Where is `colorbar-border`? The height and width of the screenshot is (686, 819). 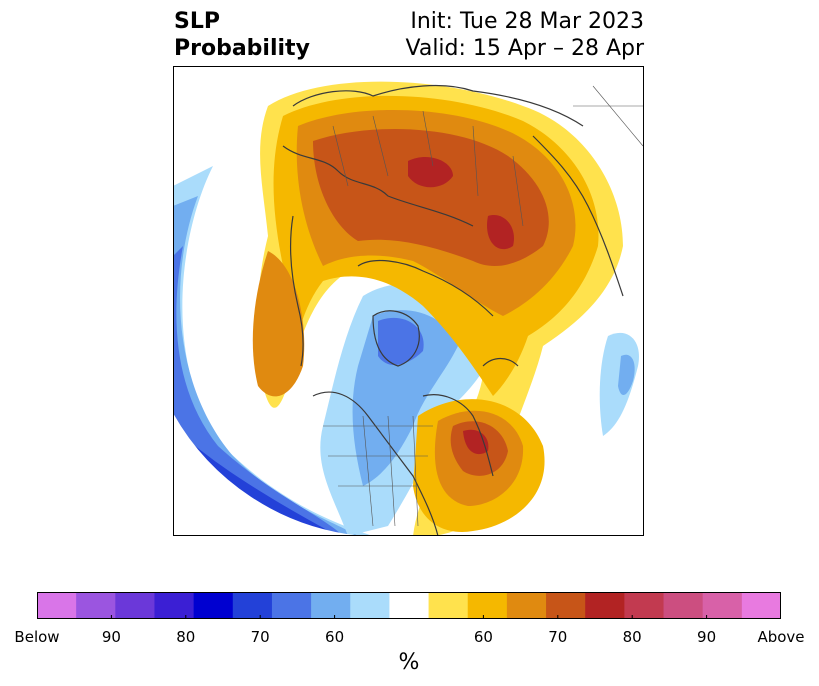
colorbar-border is located at coordinates (409, 605).